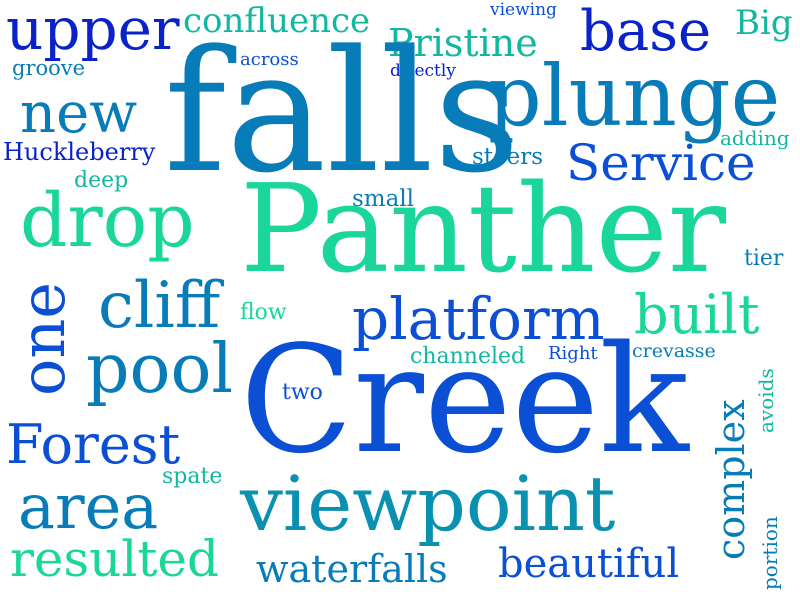 The width and height of the screenshot is (800, 600). I want to click on word-channeled: channeled, so click(468, 356).